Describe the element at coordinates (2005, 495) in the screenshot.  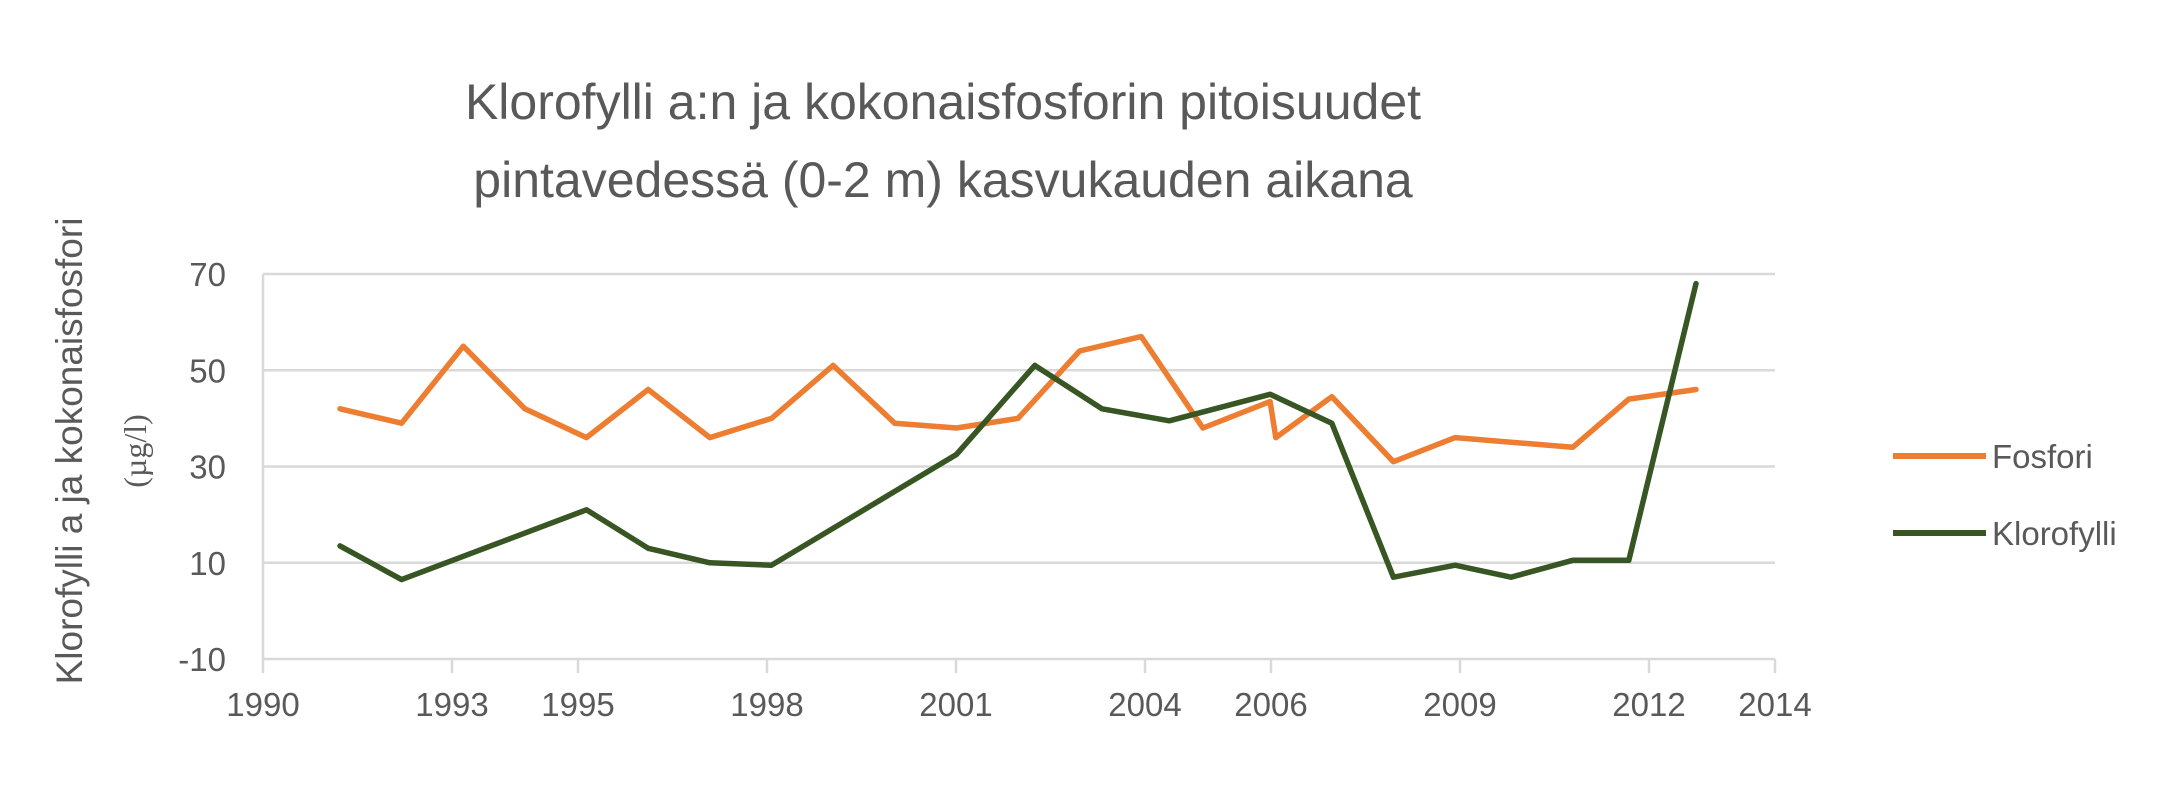
I see `legend: Fosfori Klorofylli` at that location.